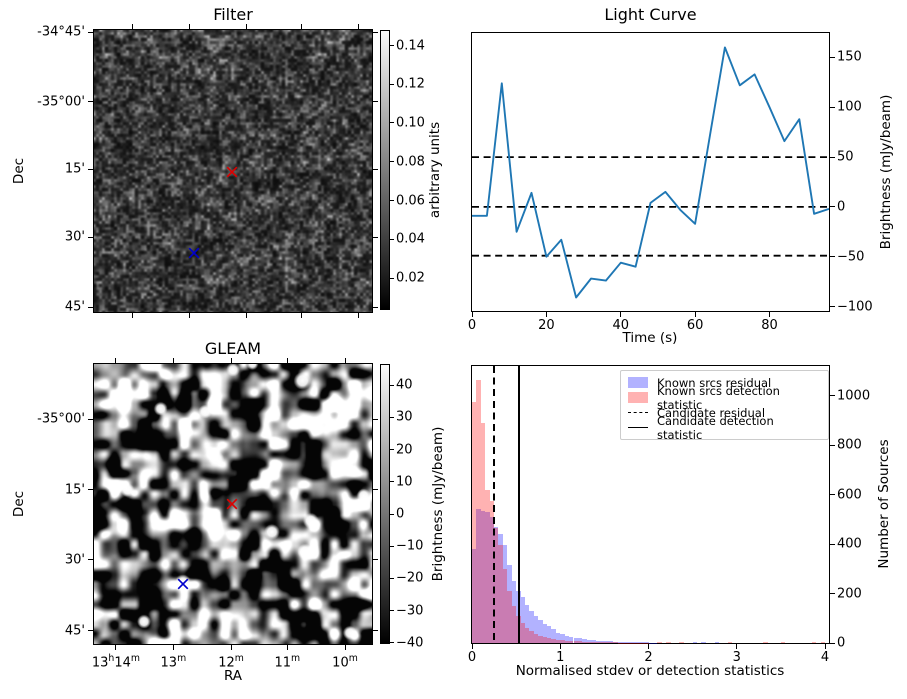 The width and height of the screenshot is (907, 699). Describe the element at coordinates (233, 14) in the screenshot. I see `filter-title: Filter` at that location.